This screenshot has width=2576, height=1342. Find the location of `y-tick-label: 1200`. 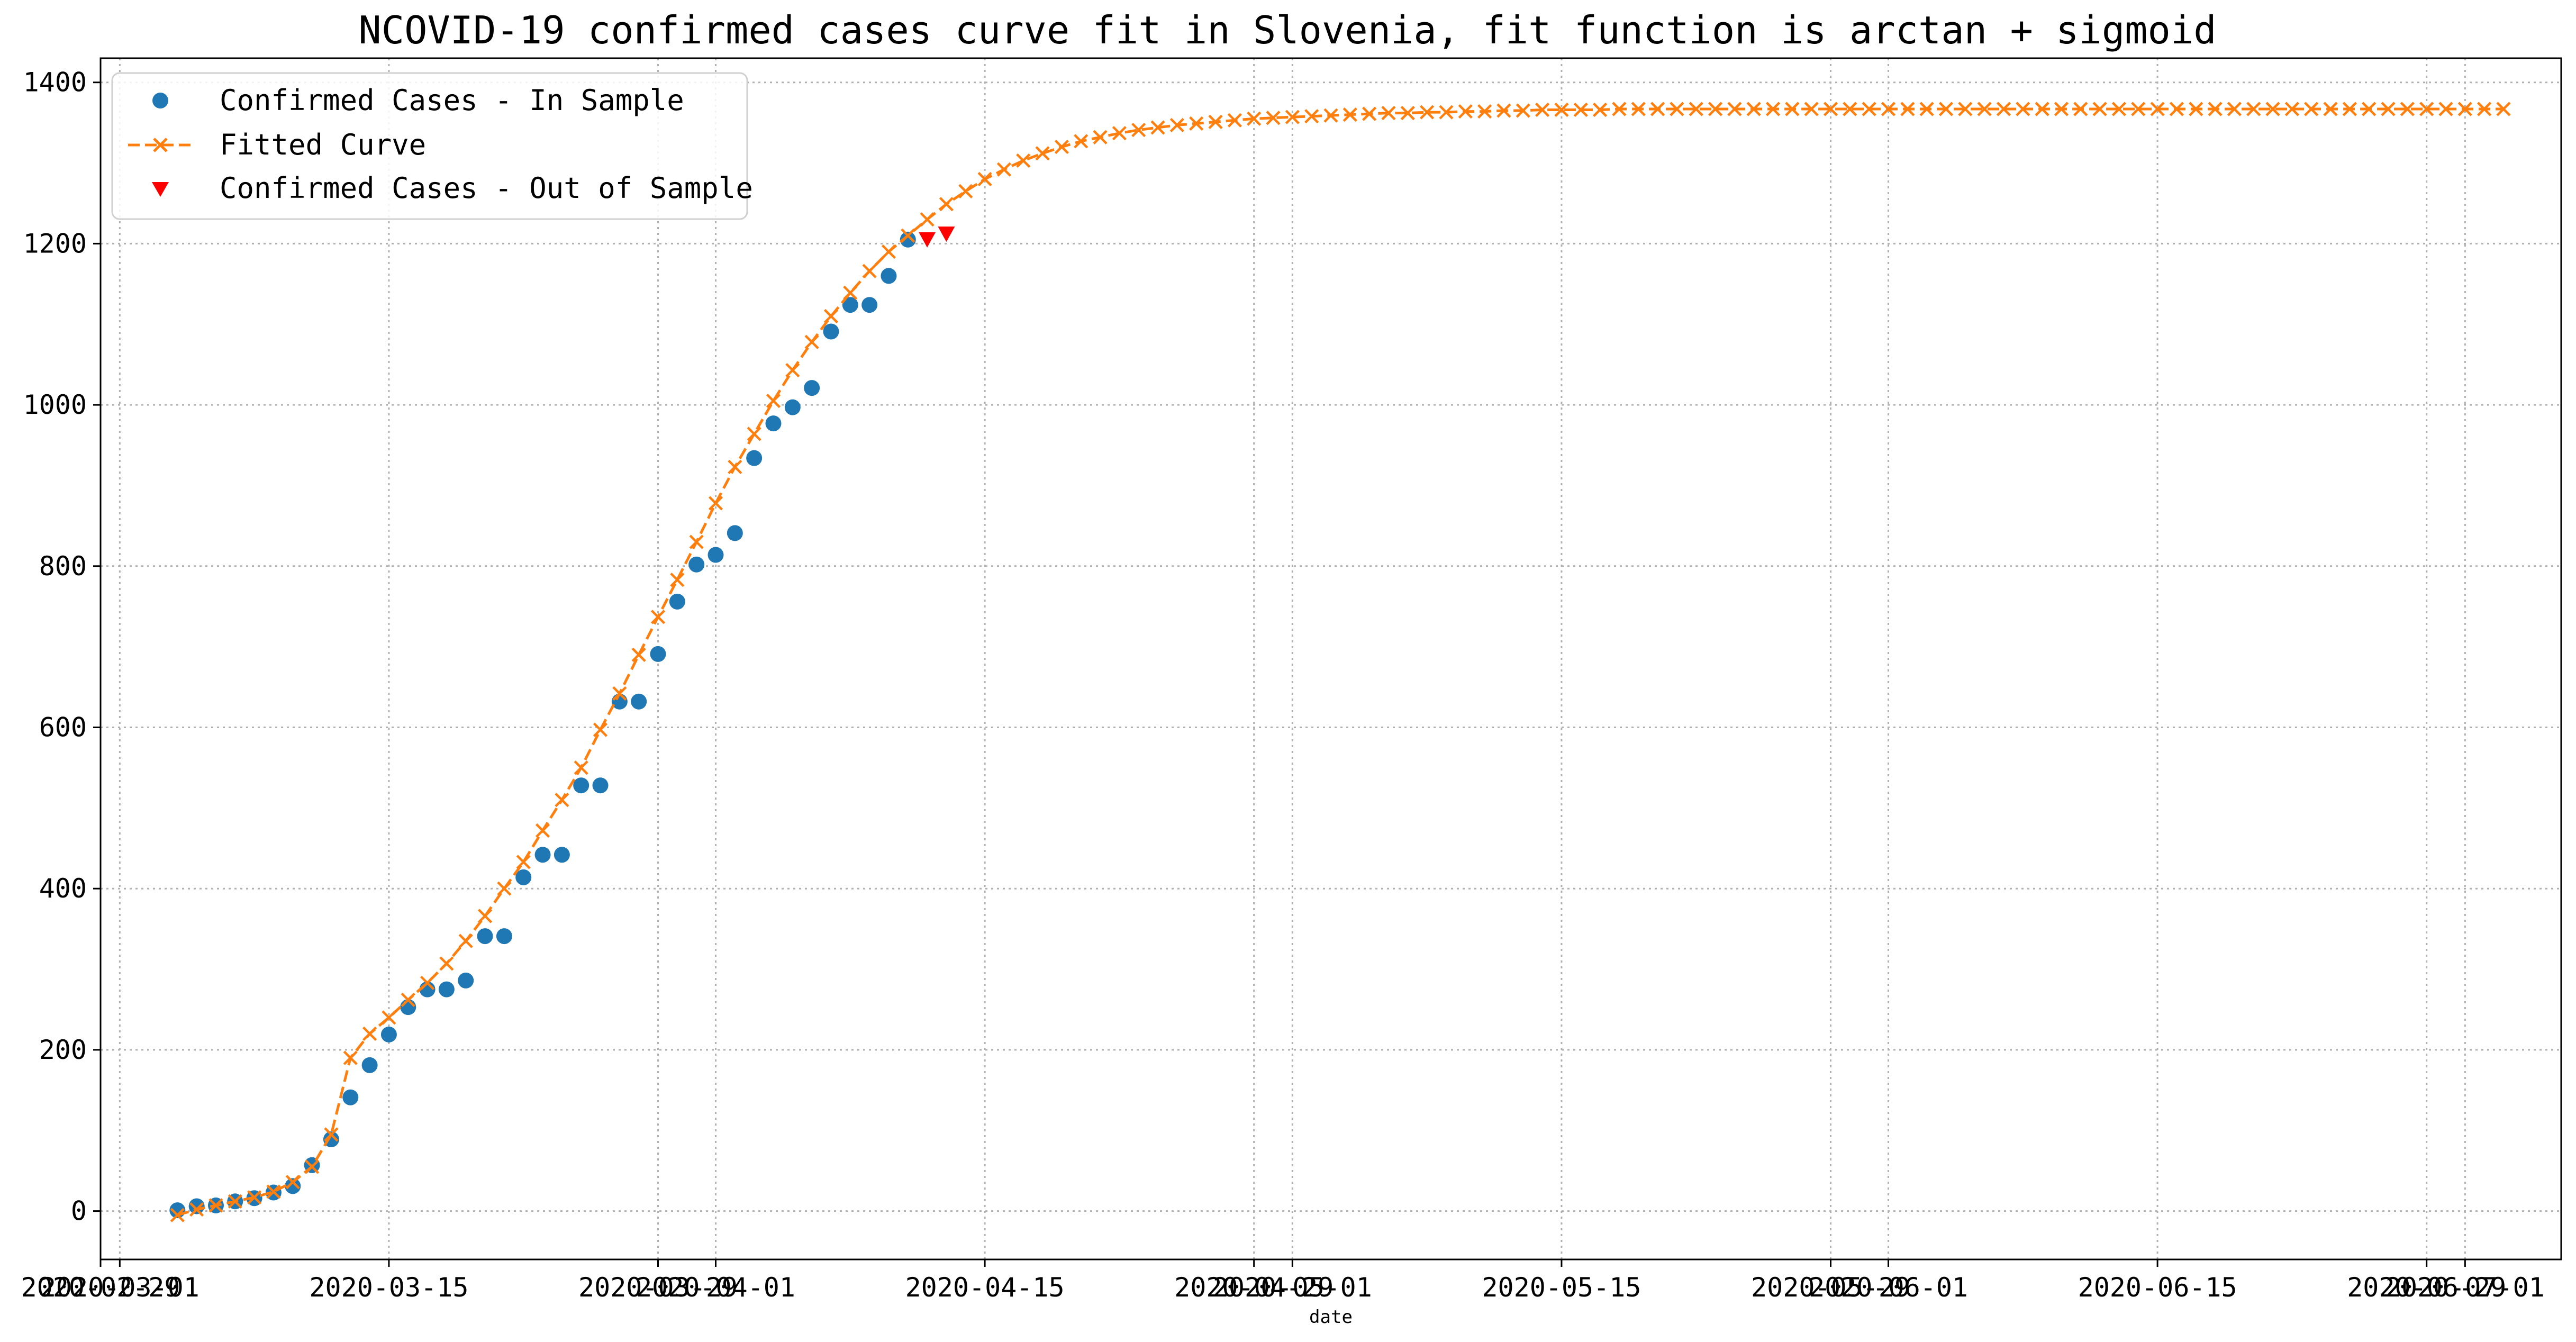

y-tick-label: 1200 is located at coordinates (55, 243).